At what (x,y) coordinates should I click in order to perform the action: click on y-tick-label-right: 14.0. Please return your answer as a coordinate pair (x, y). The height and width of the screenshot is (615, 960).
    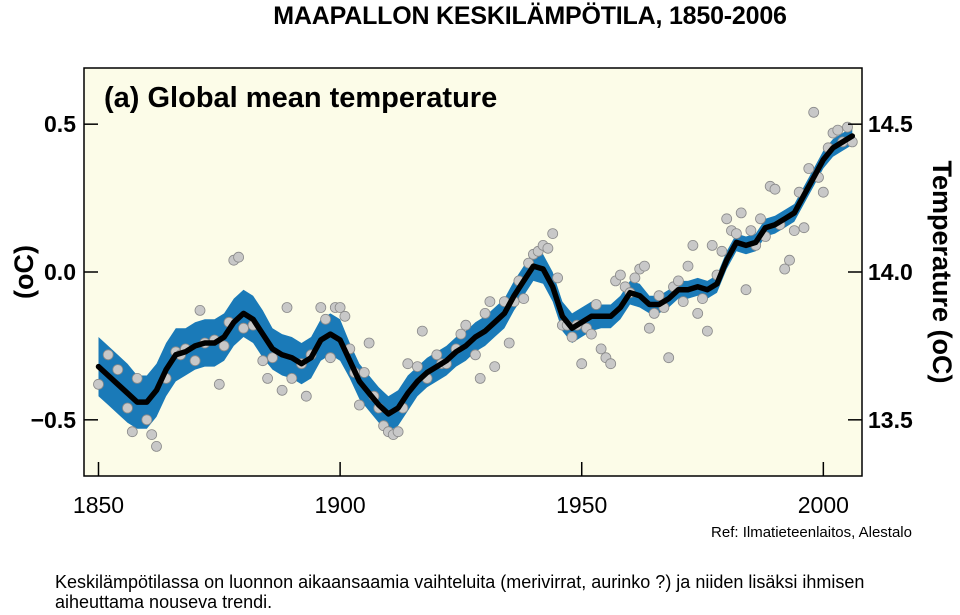
    Looking at the image, I should click on (890, 272).